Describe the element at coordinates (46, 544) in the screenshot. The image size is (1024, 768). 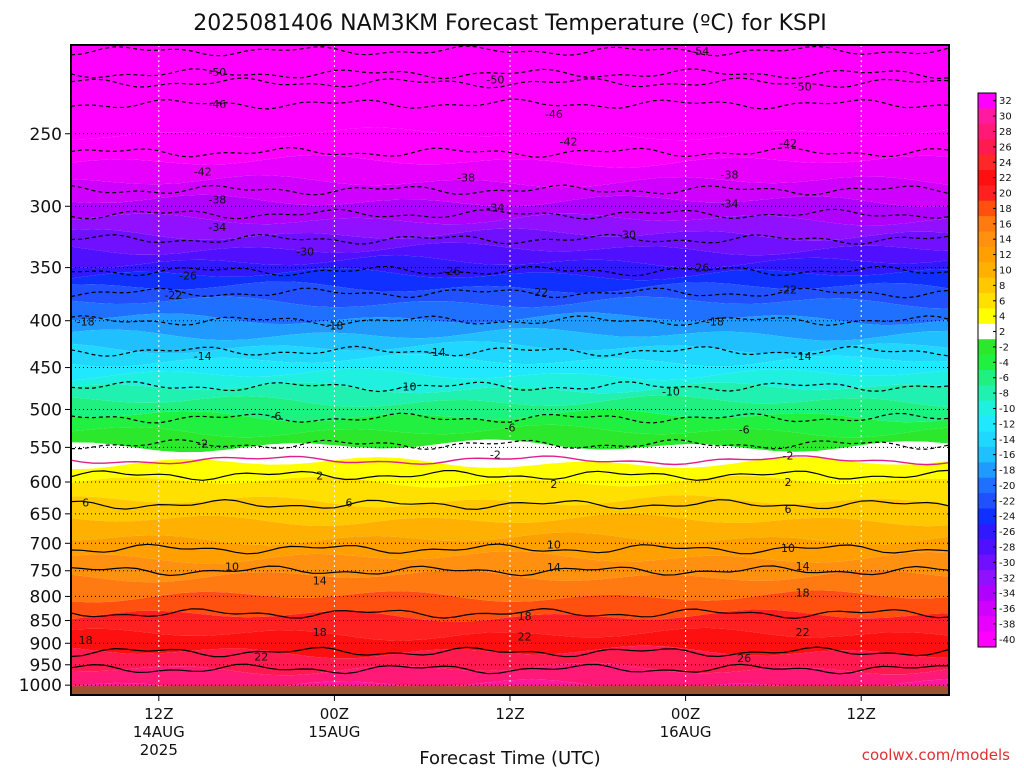
I see `y-tick-label: 700` at that location.